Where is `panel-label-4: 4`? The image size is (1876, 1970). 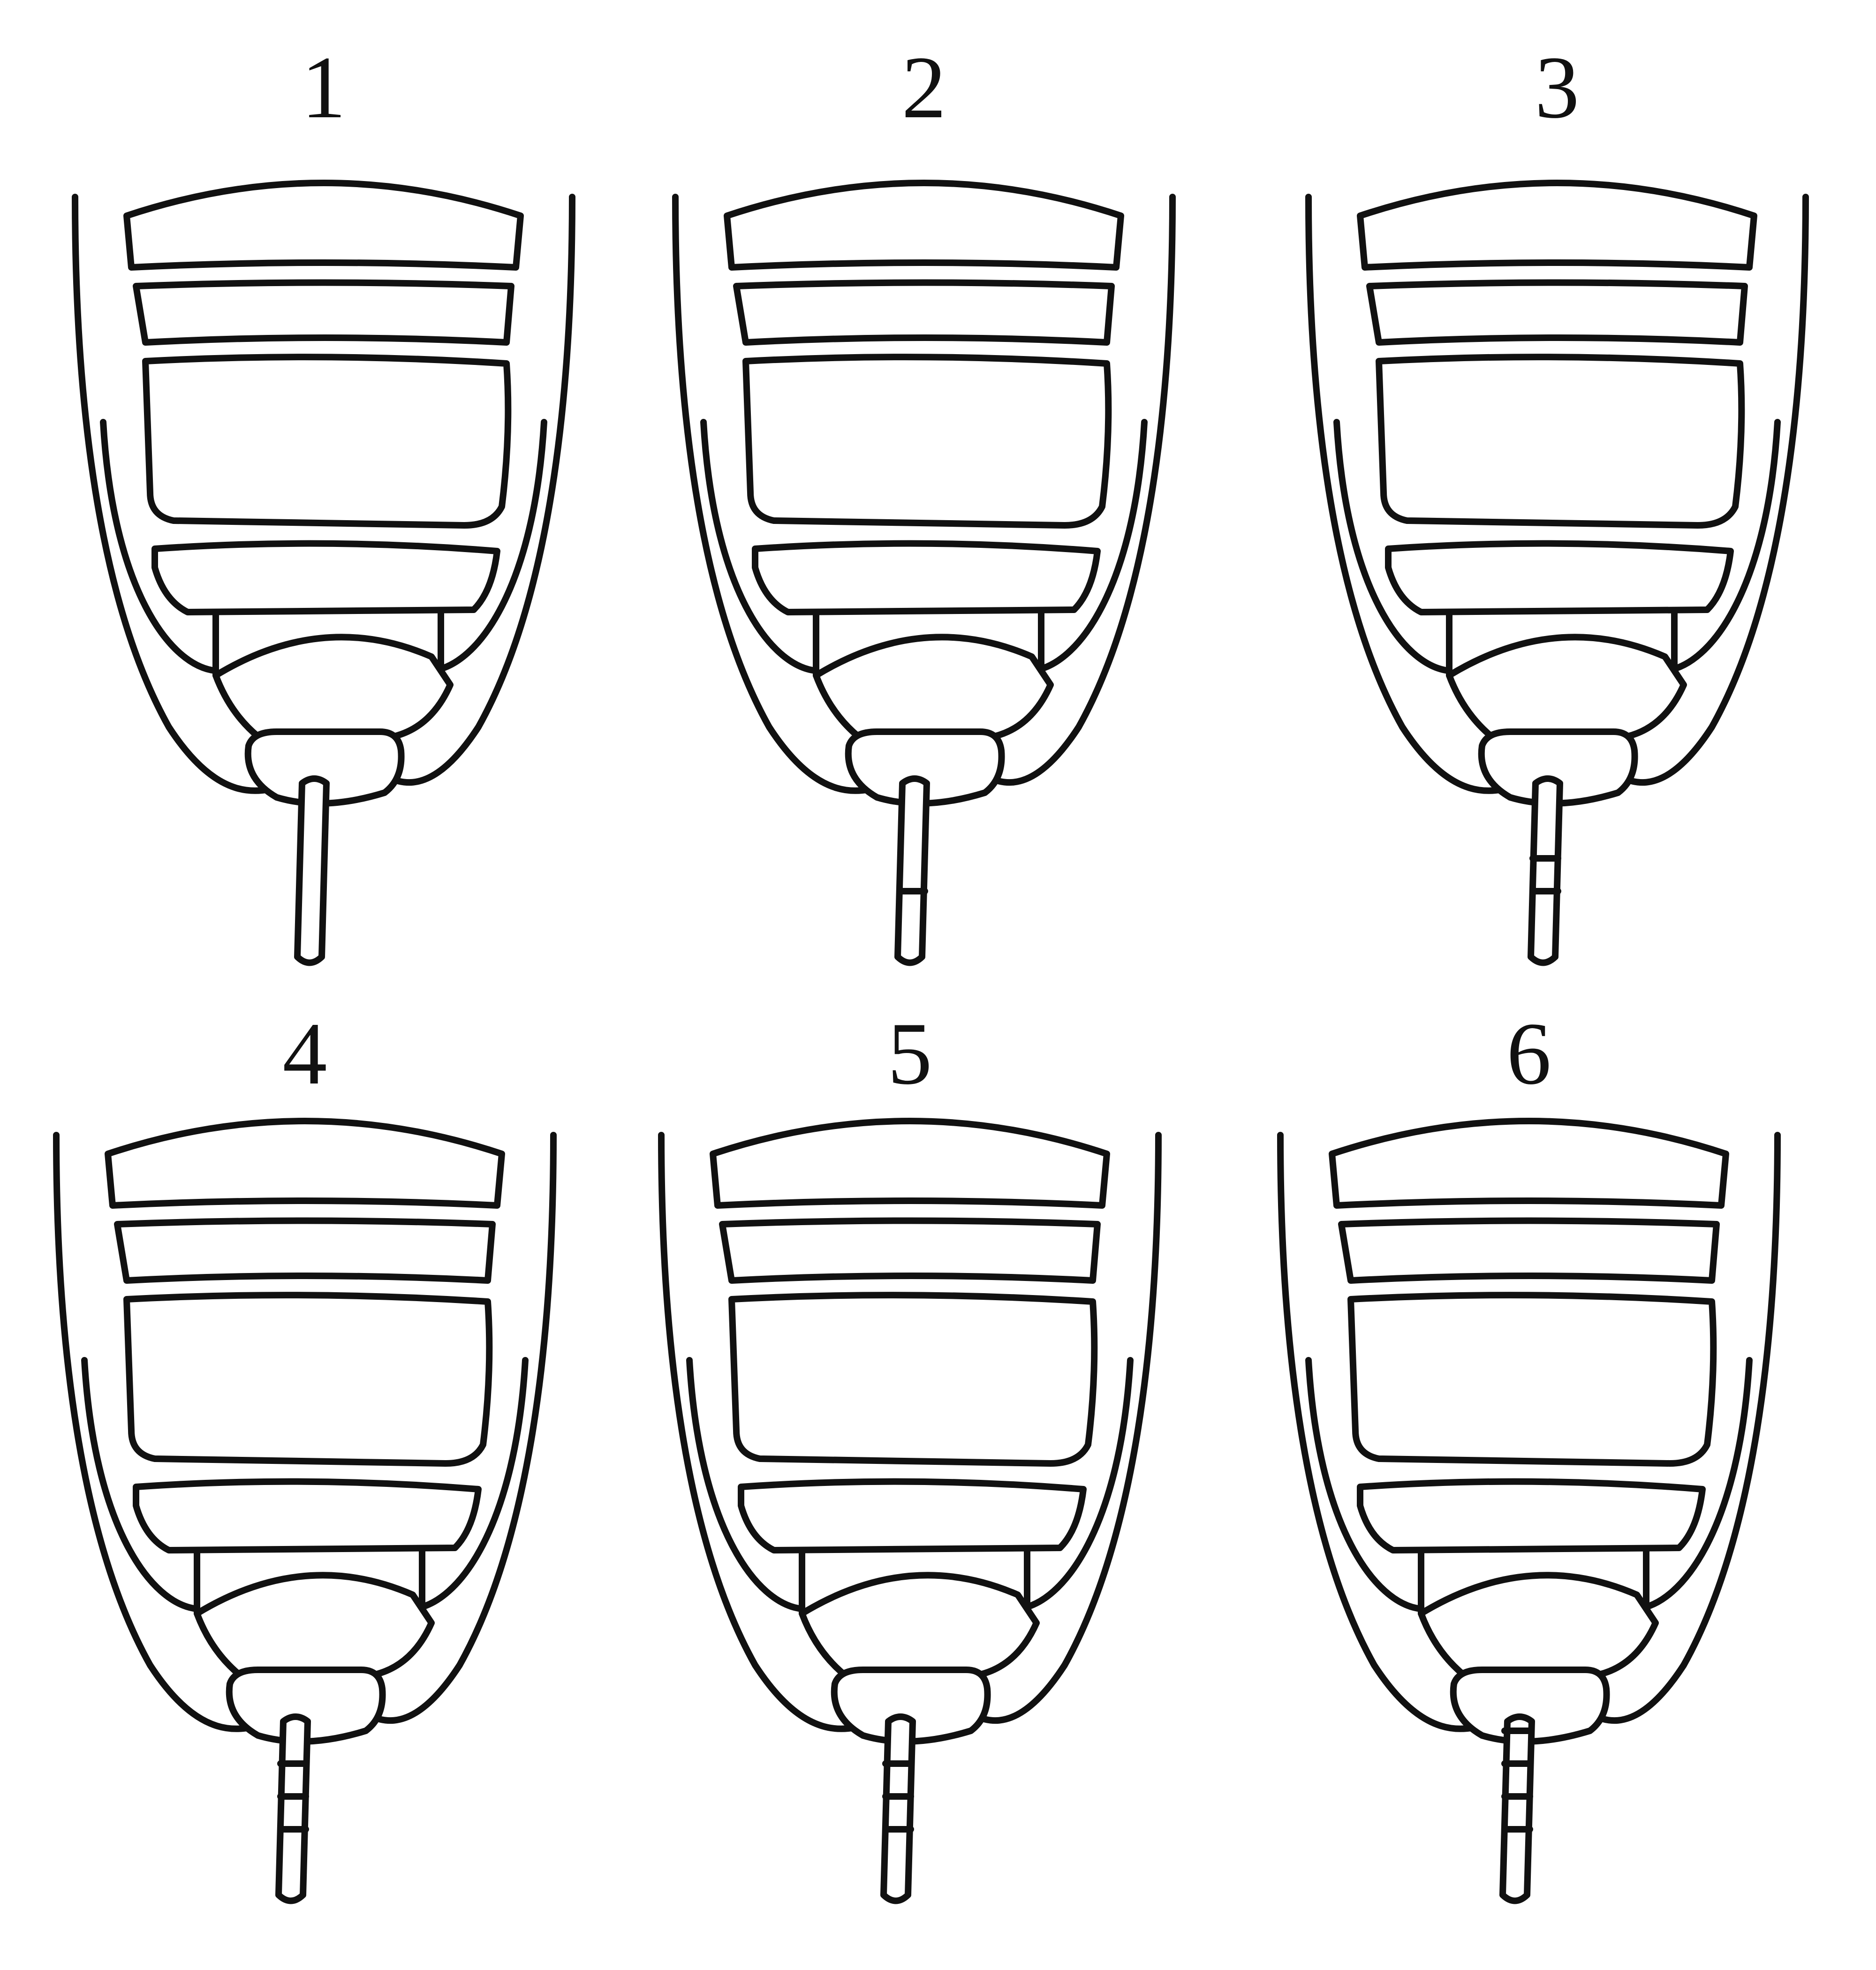 panel-label-4: 4 is located at coordinates (305, 1054).